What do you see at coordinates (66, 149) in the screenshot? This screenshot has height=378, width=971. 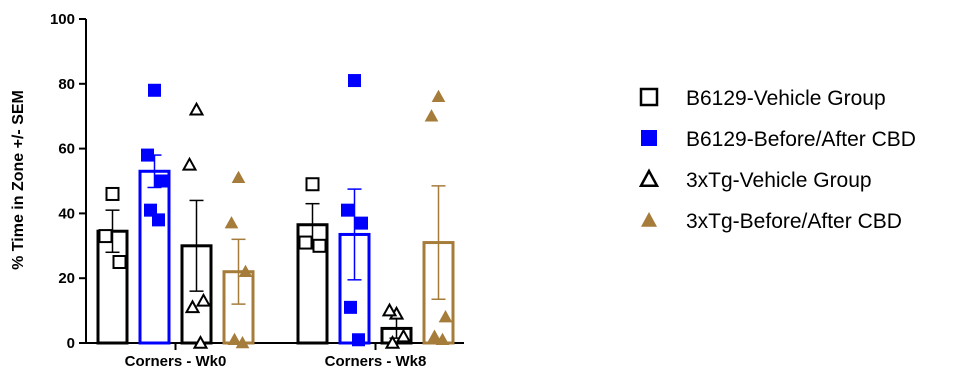 I see `y-tick-label: 60` at bounding box center [66, 149].